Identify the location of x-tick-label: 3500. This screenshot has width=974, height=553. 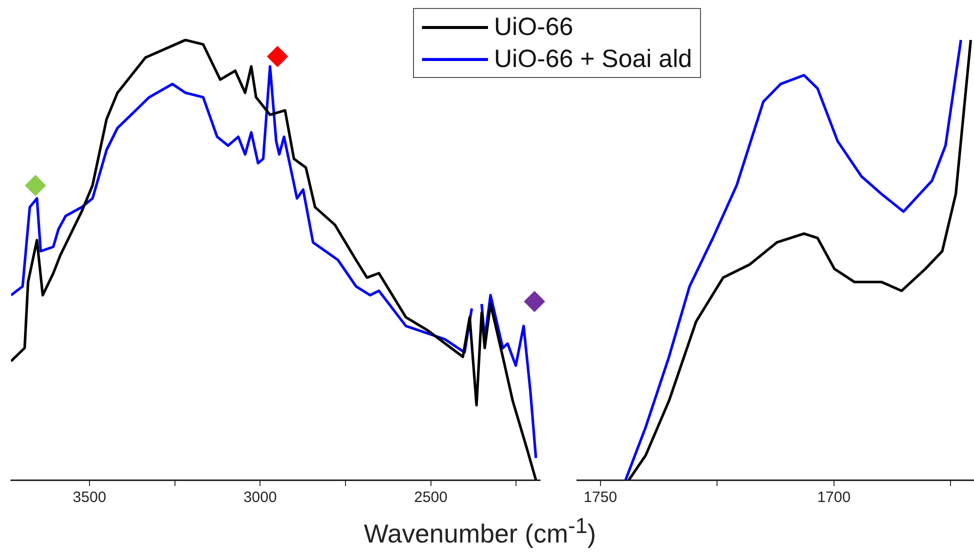
(89, 497).